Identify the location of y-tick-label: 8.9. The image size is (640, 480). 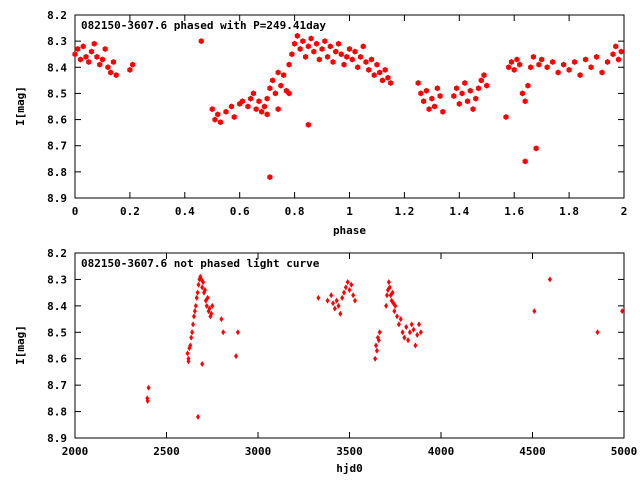
(57, 198).